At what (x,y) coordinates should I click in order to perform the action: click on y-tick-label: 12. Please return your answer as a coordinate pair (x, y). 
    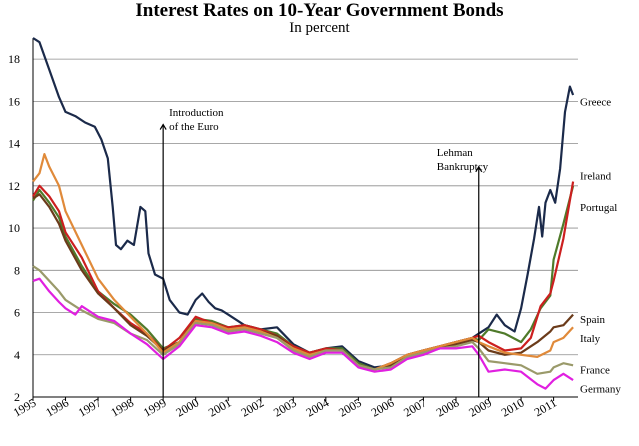
    Looking at the image, I should click on (14, 186).